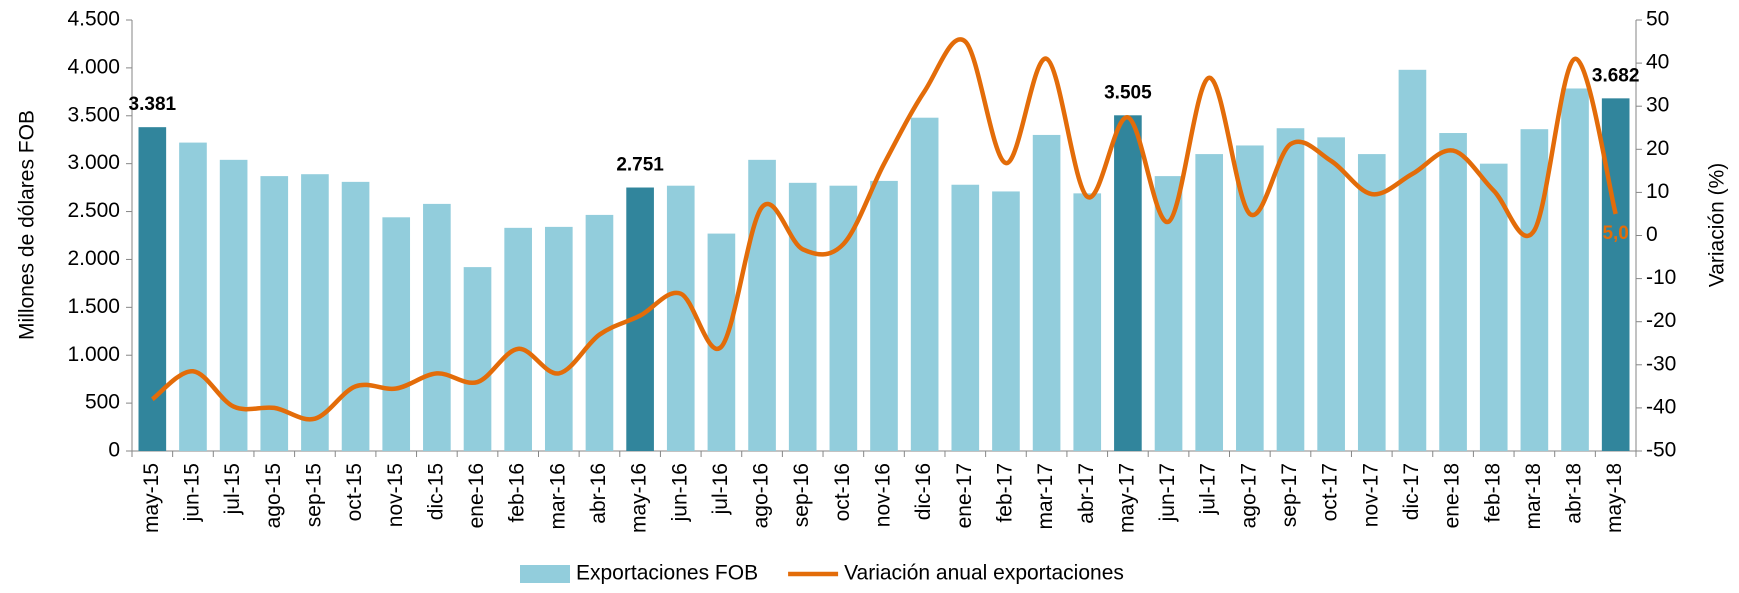 The image size is (1739, 593). I want to click on legend-swatch, so click(545, 574).